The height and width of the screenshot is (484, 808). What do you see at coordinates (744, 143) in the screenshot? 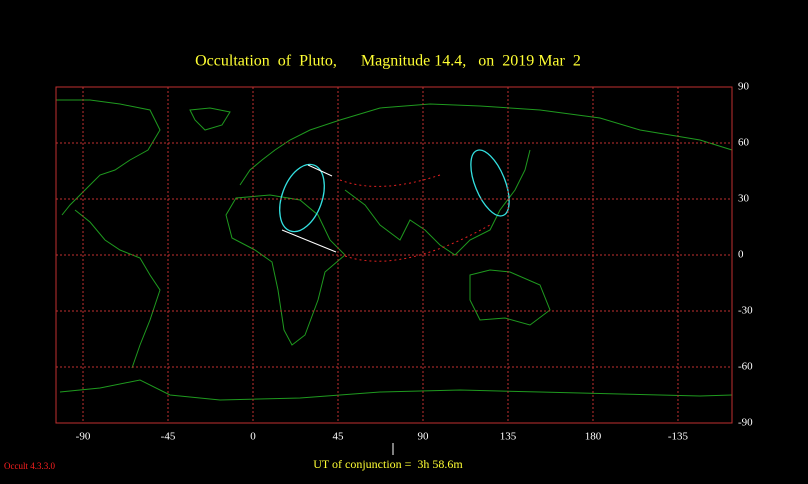
I see `y-tick-label: 60` at bounding box center [744, 143].